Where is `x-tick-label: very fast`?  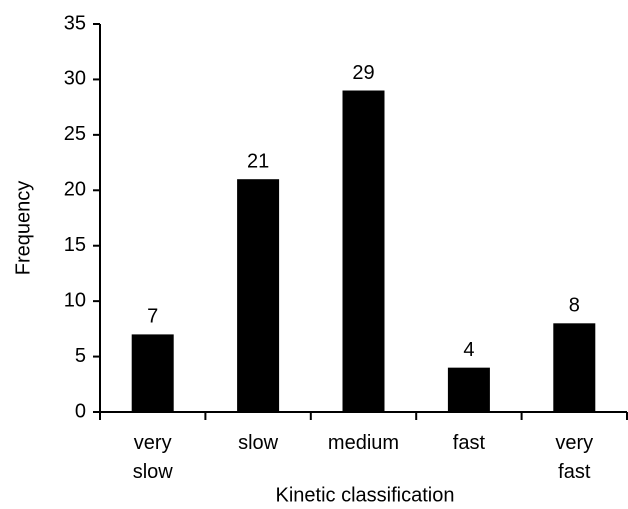 x-tick-label: very fast is located at coordinates (574, 457).